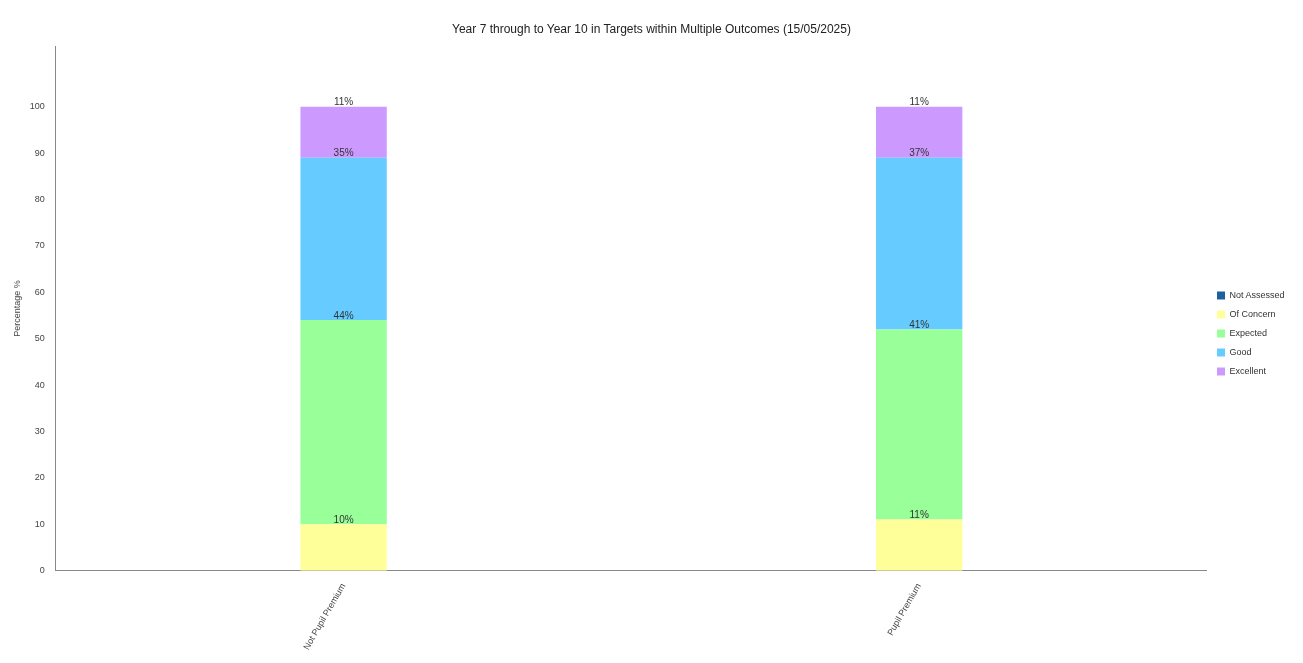  What do you see at coordinates (37, 106) in the screenshot?
I see `y-tick-label: 100` at bounding box center [37, 106].